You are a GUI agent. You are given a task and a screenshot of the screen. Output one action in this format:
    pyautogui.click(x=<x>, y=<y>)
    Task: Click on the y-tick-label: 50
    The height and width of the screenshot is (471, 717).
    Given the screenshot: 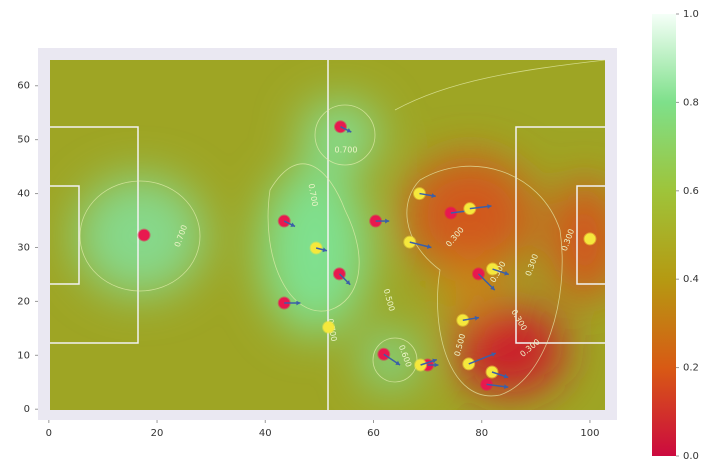 What is the action you would take?
    pyautogui.click(x=23, y=140)
    